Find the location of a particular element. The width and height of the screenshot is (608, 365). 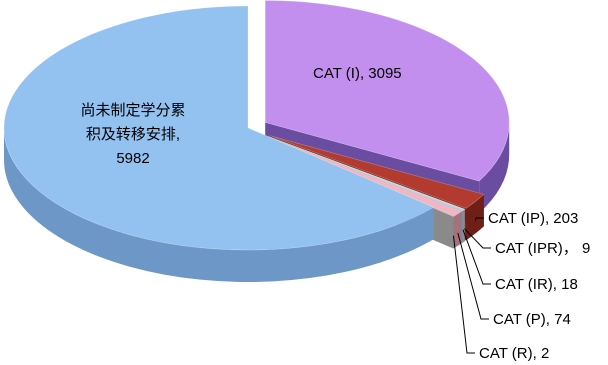

label-not-established-2: 积及转移安排, is located at coordinates (133, 134).